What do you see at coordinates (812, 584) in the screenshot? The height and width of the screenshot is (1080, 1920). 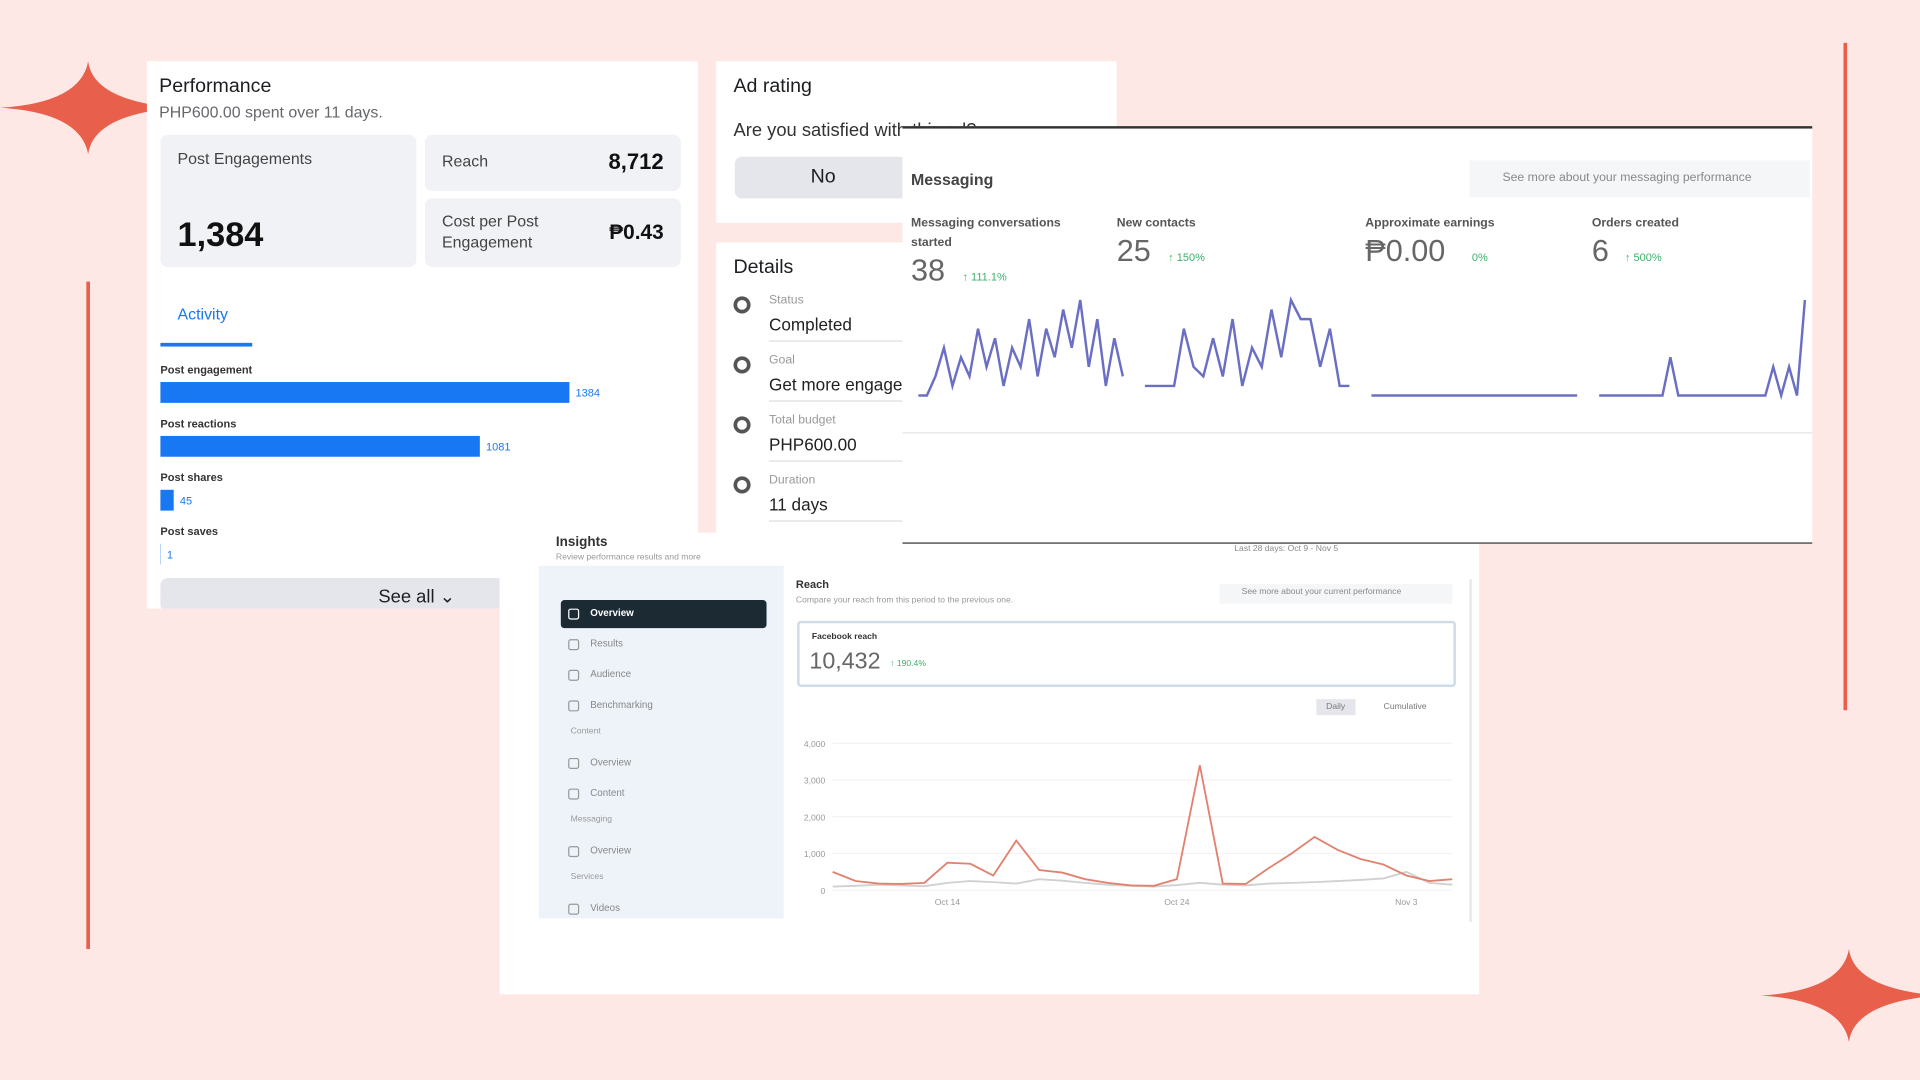 I see `reach-title: Reach` at bounding box center [812, 584].